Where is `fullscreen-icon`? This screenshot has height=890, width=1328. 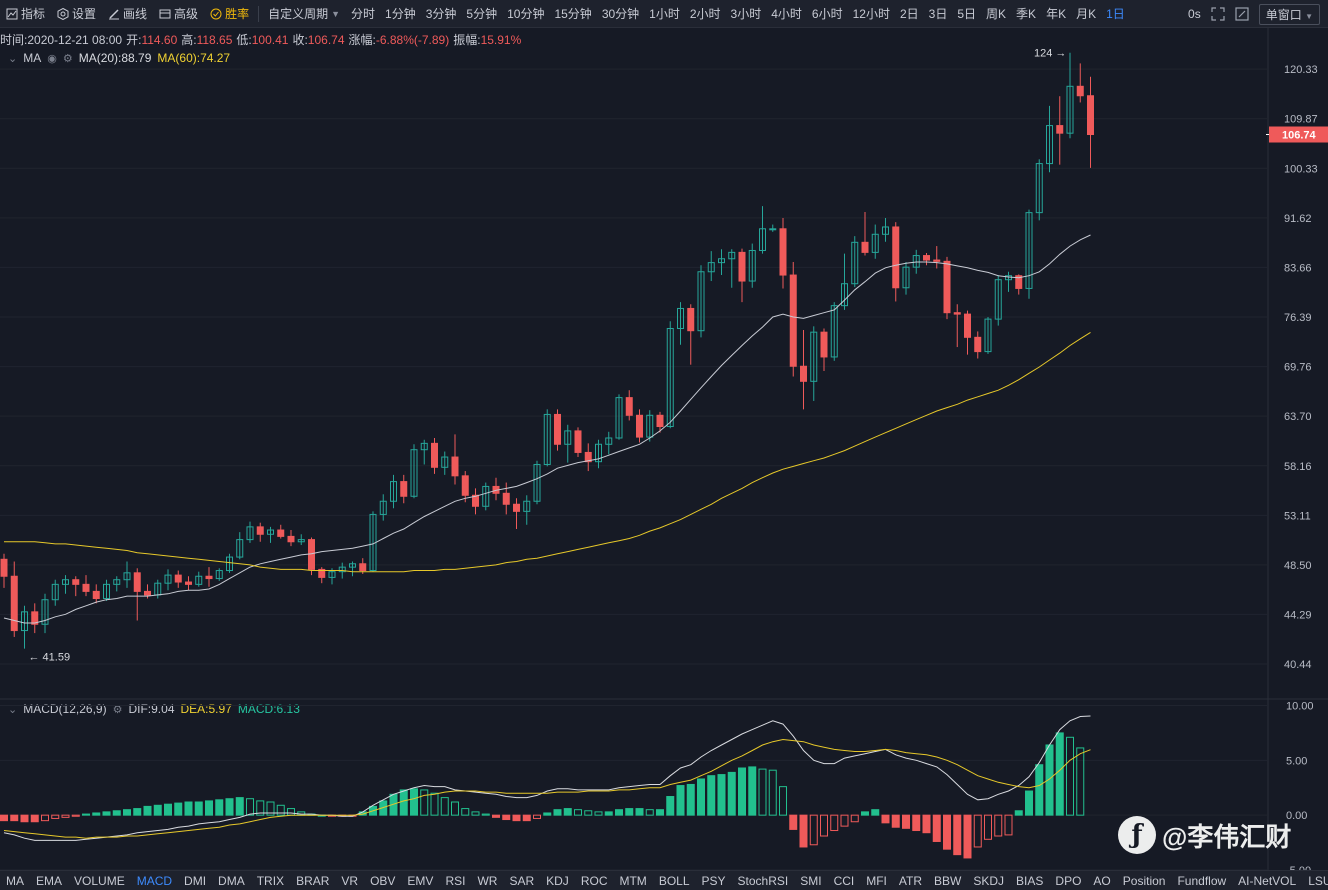 fullscreen-icon is located at coordinates (1218, 14).